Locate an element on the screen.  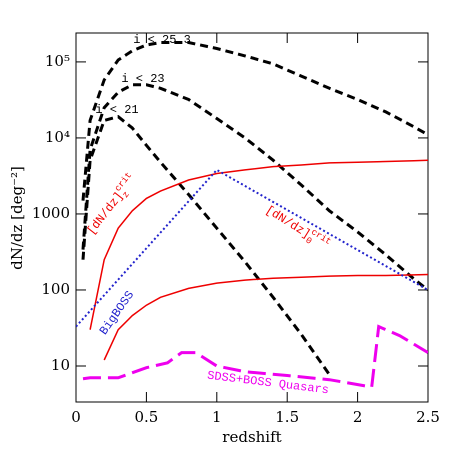
series-label: i < 23 is located at coordinates (142, 79).